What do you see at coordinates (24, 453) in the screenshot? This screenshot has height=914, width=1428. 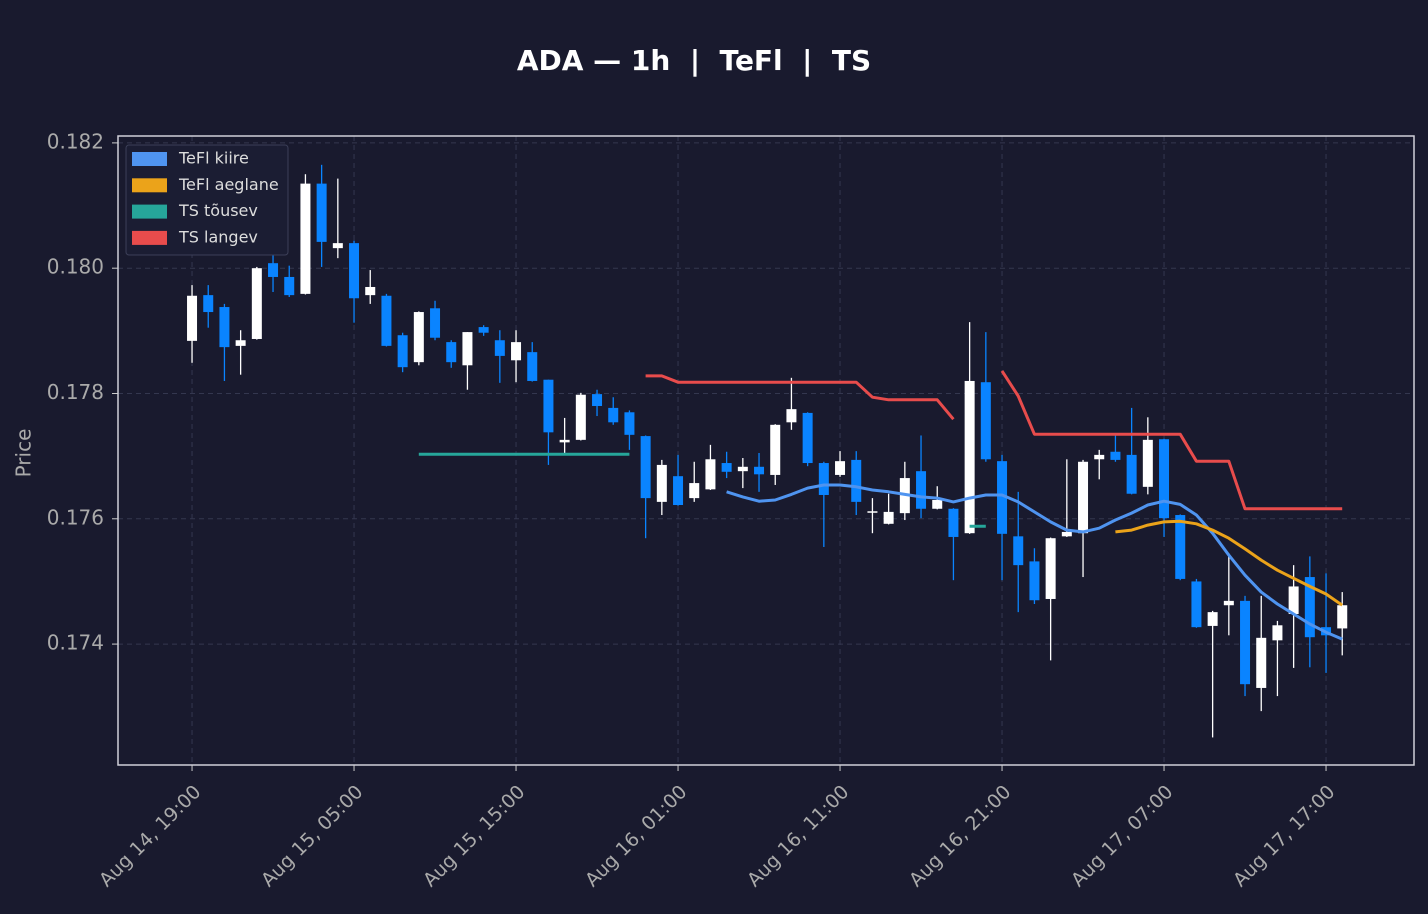 I see `y-axis-label: Price` at bounding box center [24, 453].